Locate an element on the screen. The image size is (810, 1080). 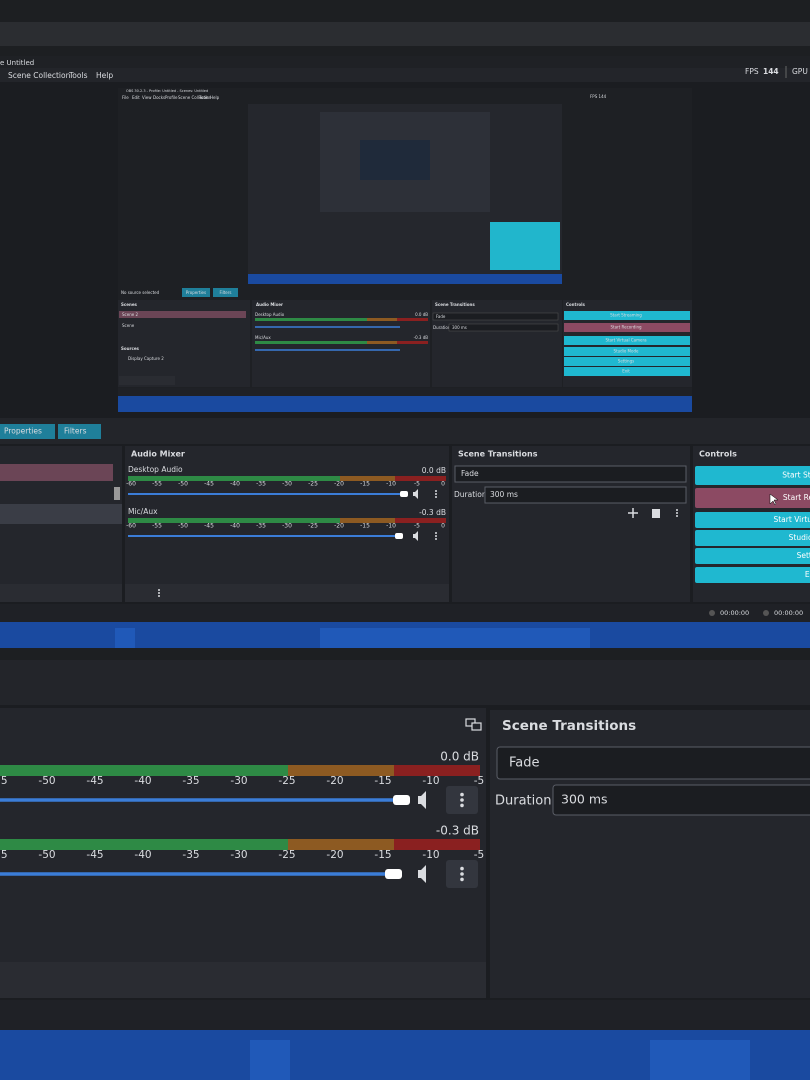
meter-scale: 0 is located at coordinates (443, 526).